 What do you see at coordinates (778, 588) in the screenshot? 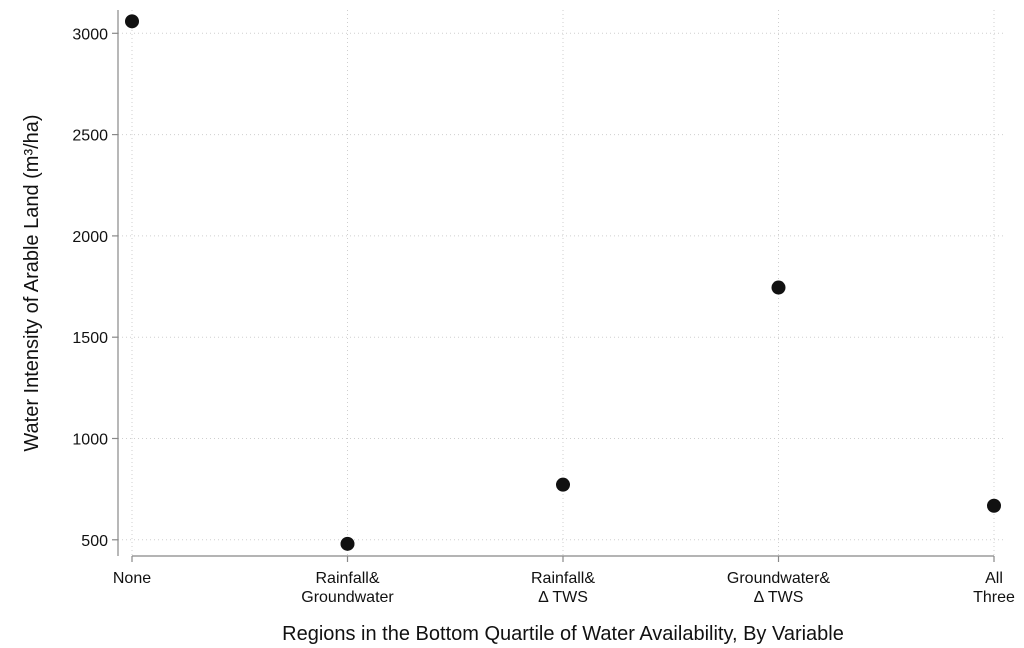
I see `x-tick-label: Groundwater& Δ TWS` at bounding box center [778, 588].